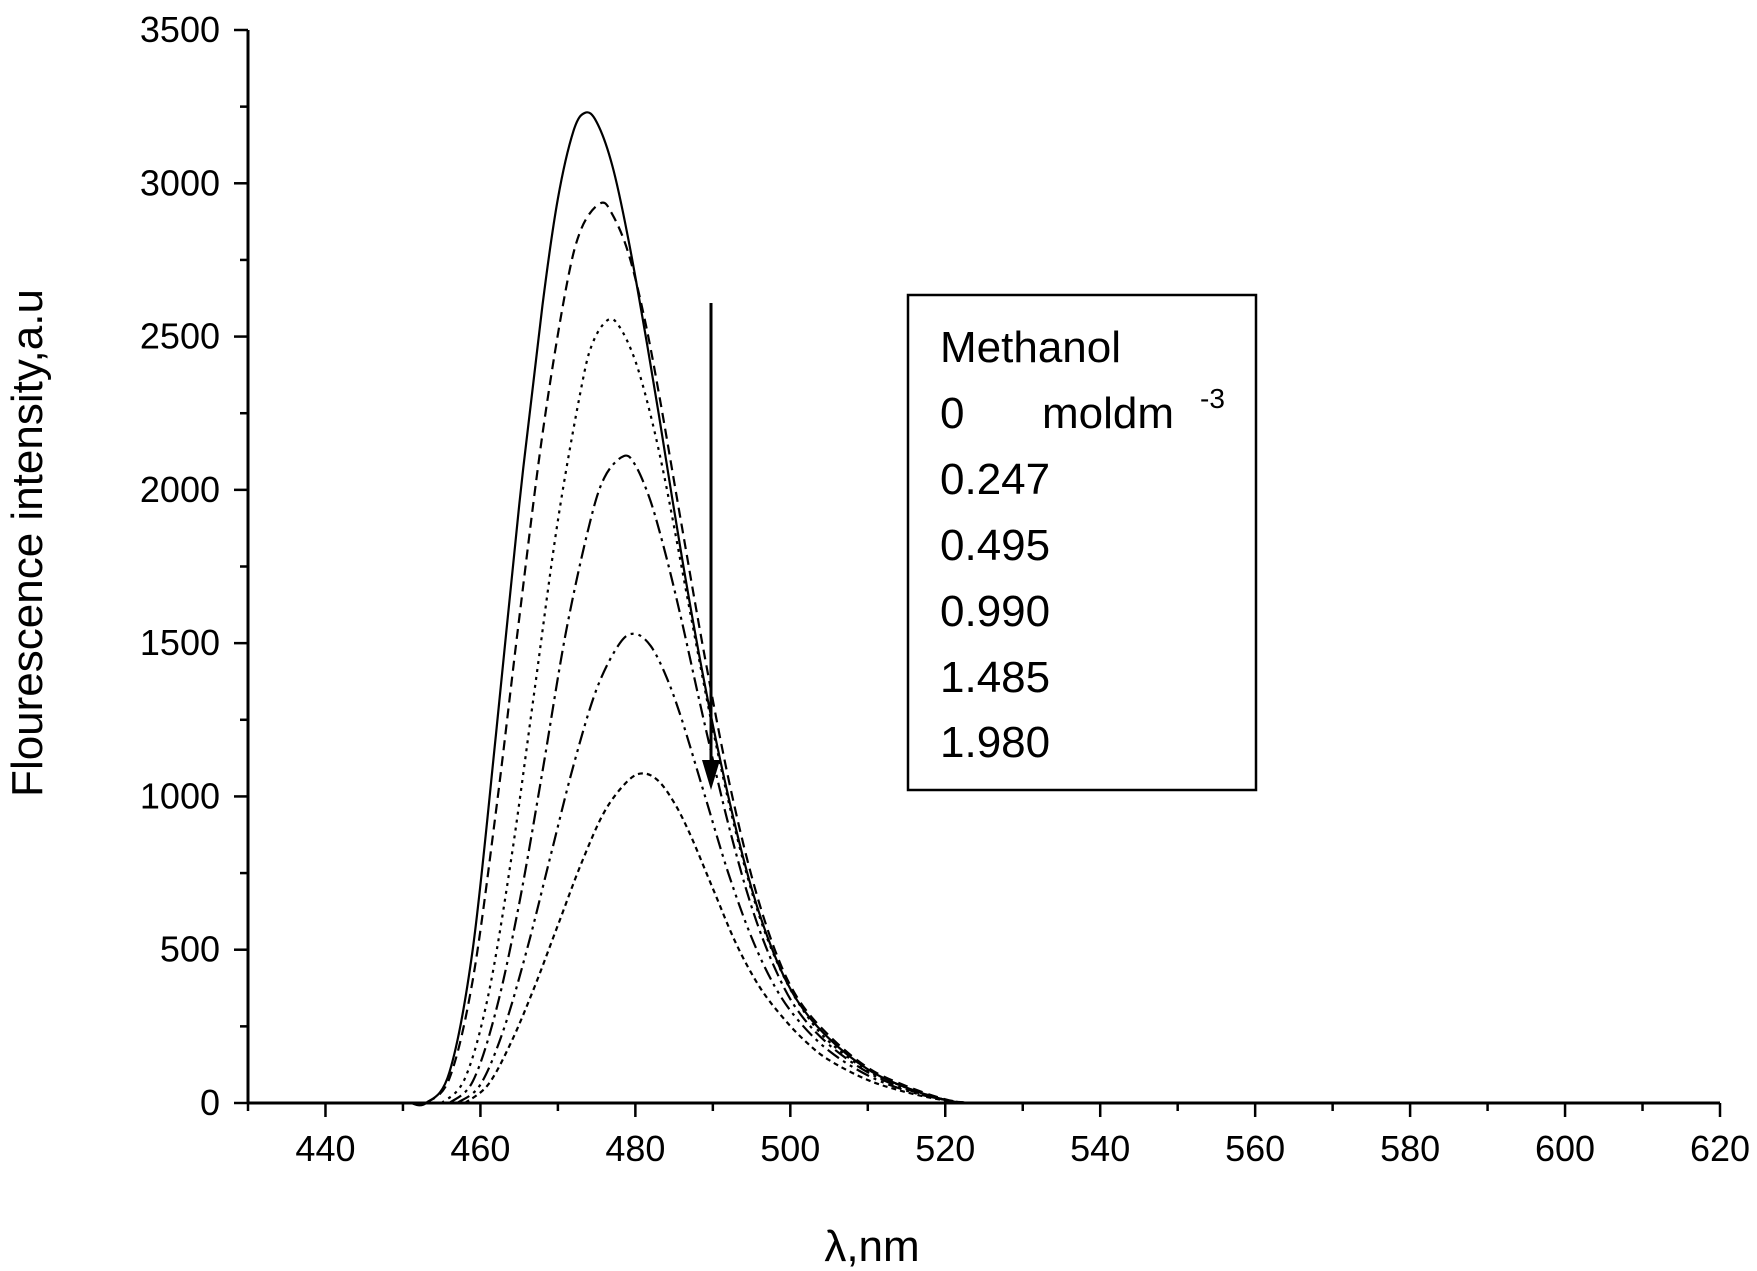 The height and width of the screenshot is (1271, 1757). What do you see at coordinates (180, 182) in the screenshot?
I see `y-tick-label: 3000` at bounding box center [180, 182].